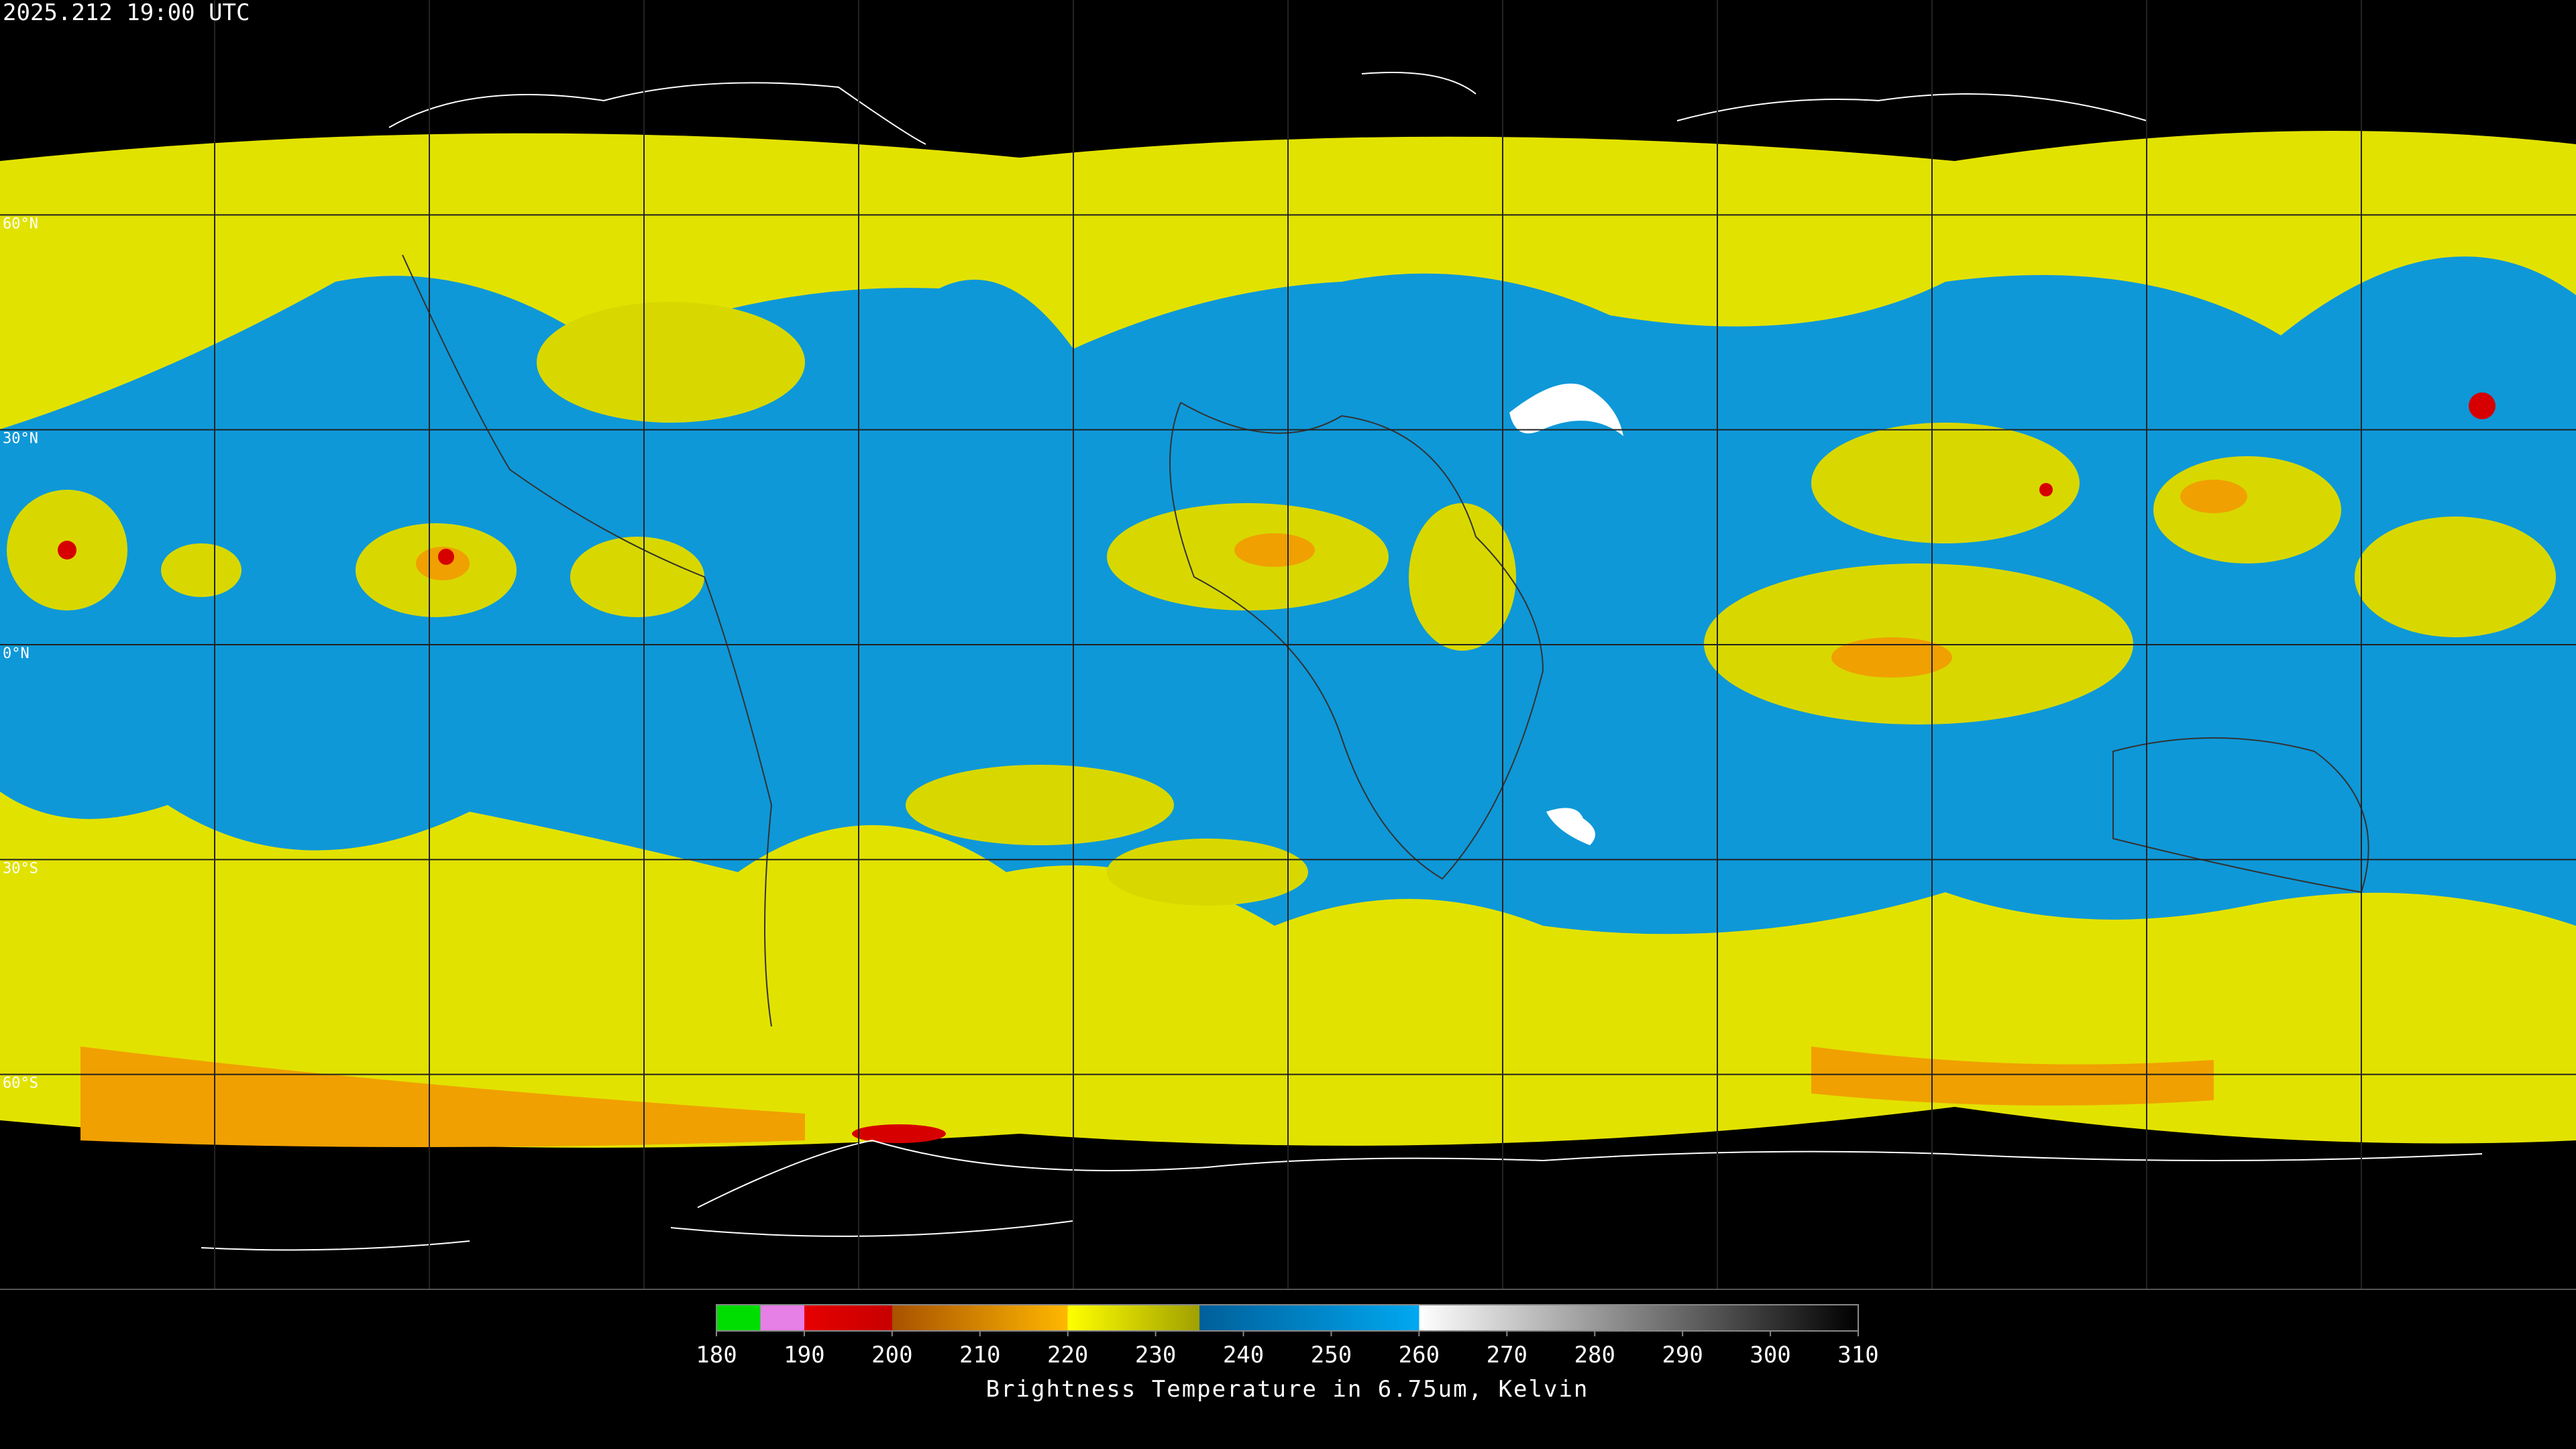 The width and height of the screenshot is (2576, 1449). I want to click on colorbar-tick-label: 210, so click(979, 1355).